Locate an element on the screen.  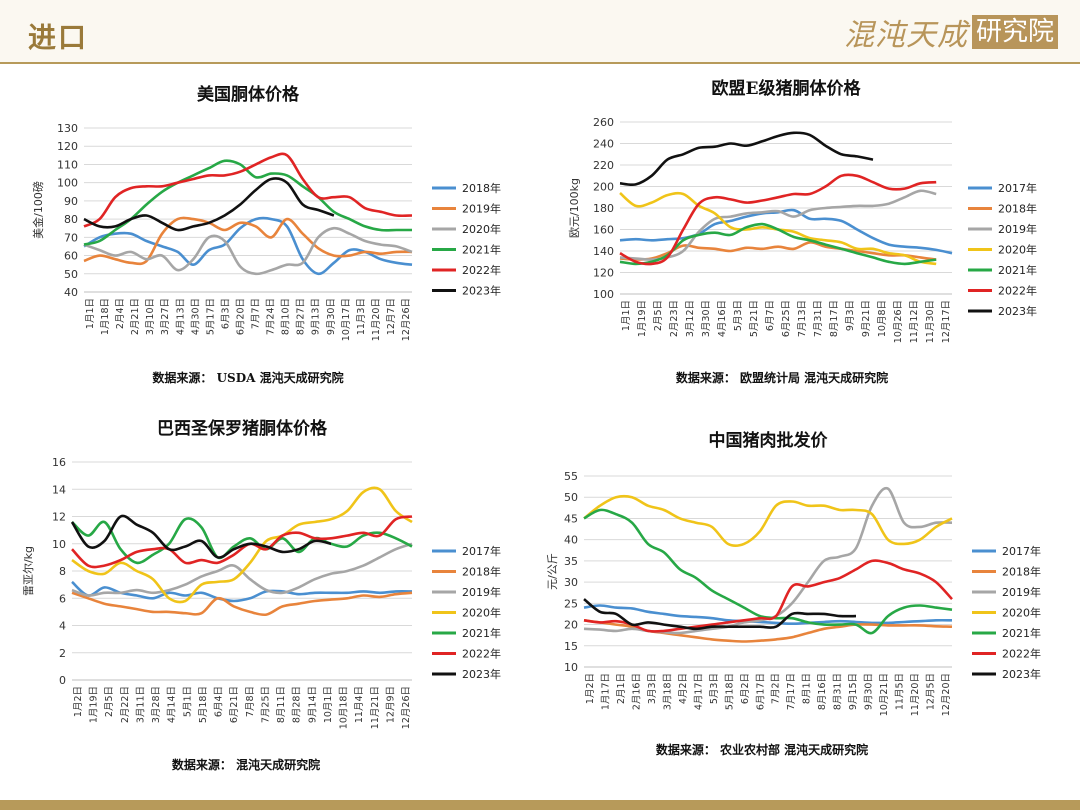
y-tick-label: 12 is located at coordinates (59, 517).